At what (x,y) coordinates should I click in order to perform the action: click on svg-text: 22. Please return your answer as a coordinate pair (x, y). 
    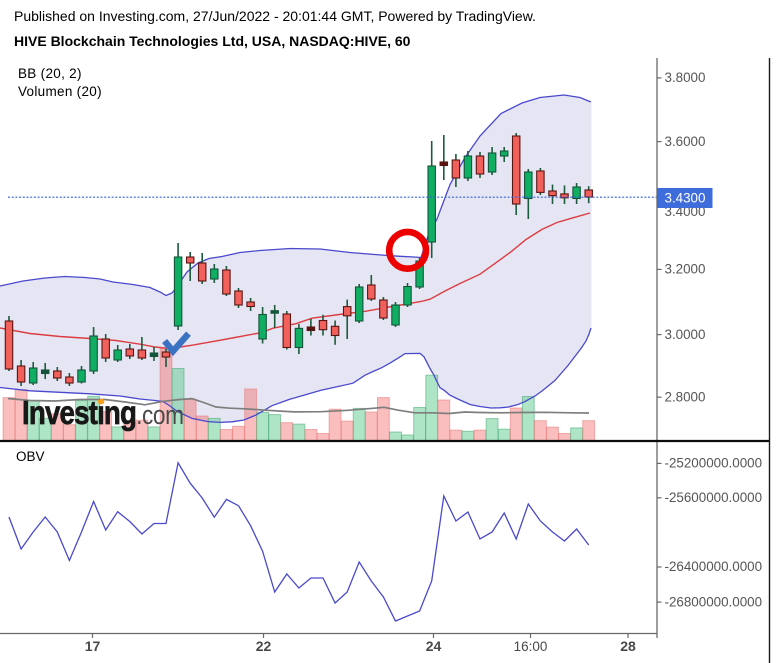
    Looking at the image, I should click on (264, 646).